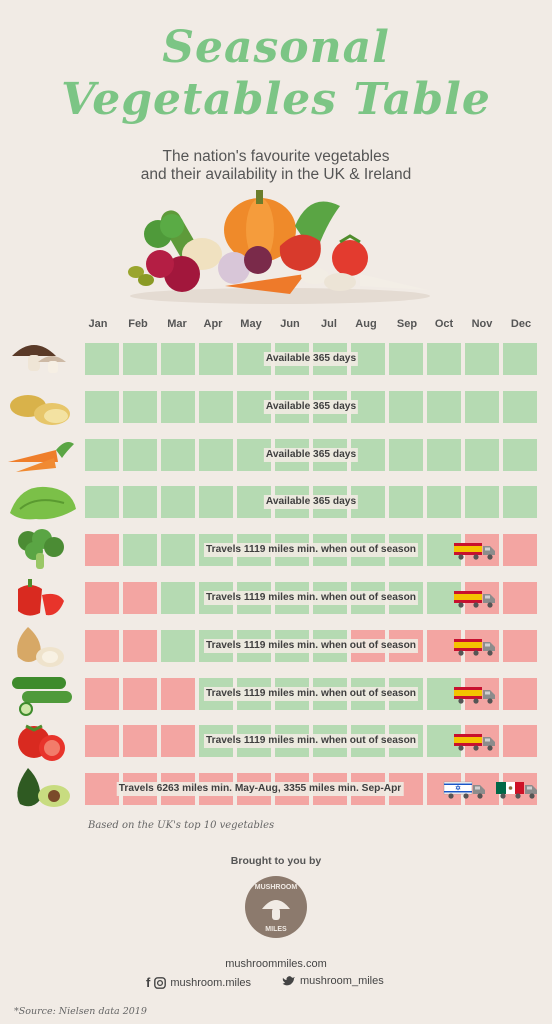  What do you see at coordinates (41, 743) in the screenshot?
I see `tomato-icon` at bounding box center [41, 743].